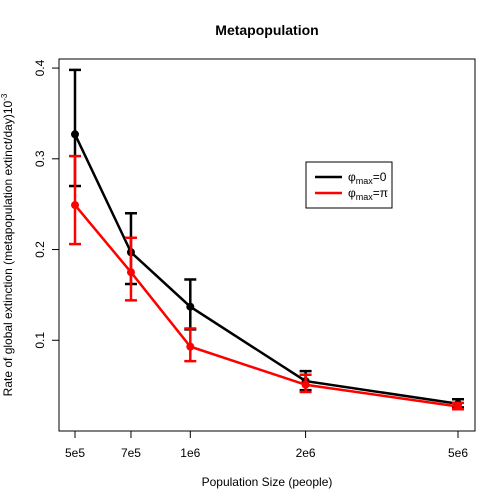 Image resolution: width=504 pixels, height=504 pixels. I want to click on y-tick-label: 0.3, so click(40, 158).